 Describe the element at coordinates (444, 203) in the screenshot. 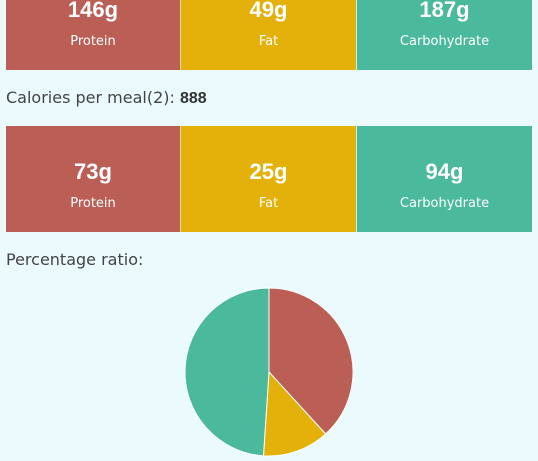

I see `meal-carbohydrate-label: Carbohydrate` at that location.